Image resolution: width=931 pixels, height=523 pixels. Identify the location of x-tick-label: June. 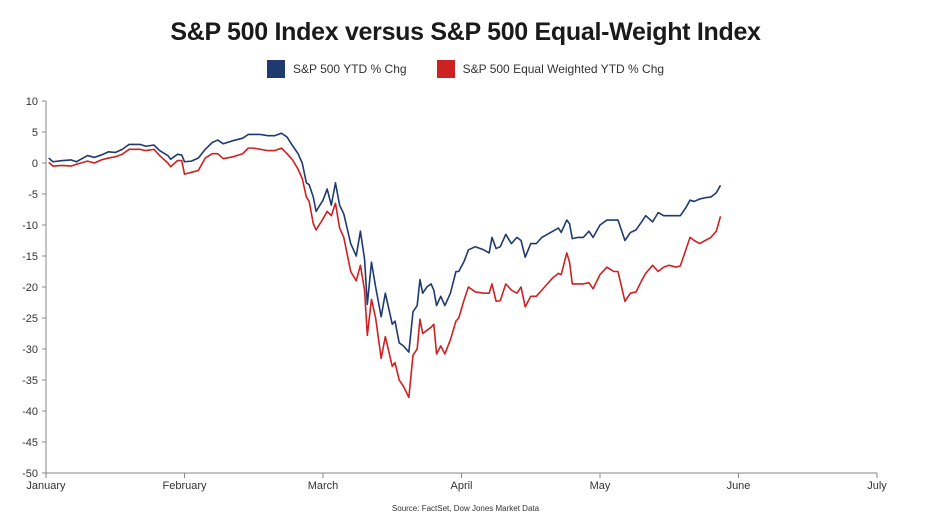
(739, 486).